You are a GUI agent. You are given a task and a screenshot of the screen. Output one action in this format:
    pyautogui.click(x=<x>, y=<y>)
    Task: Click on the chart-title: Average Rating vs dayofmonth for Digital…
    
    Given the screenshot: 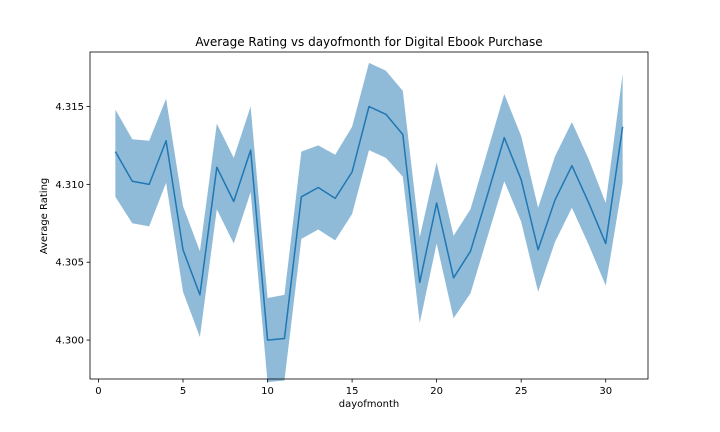 What is the action you would take?
    pyautogui.click(x=368, y=42)
    